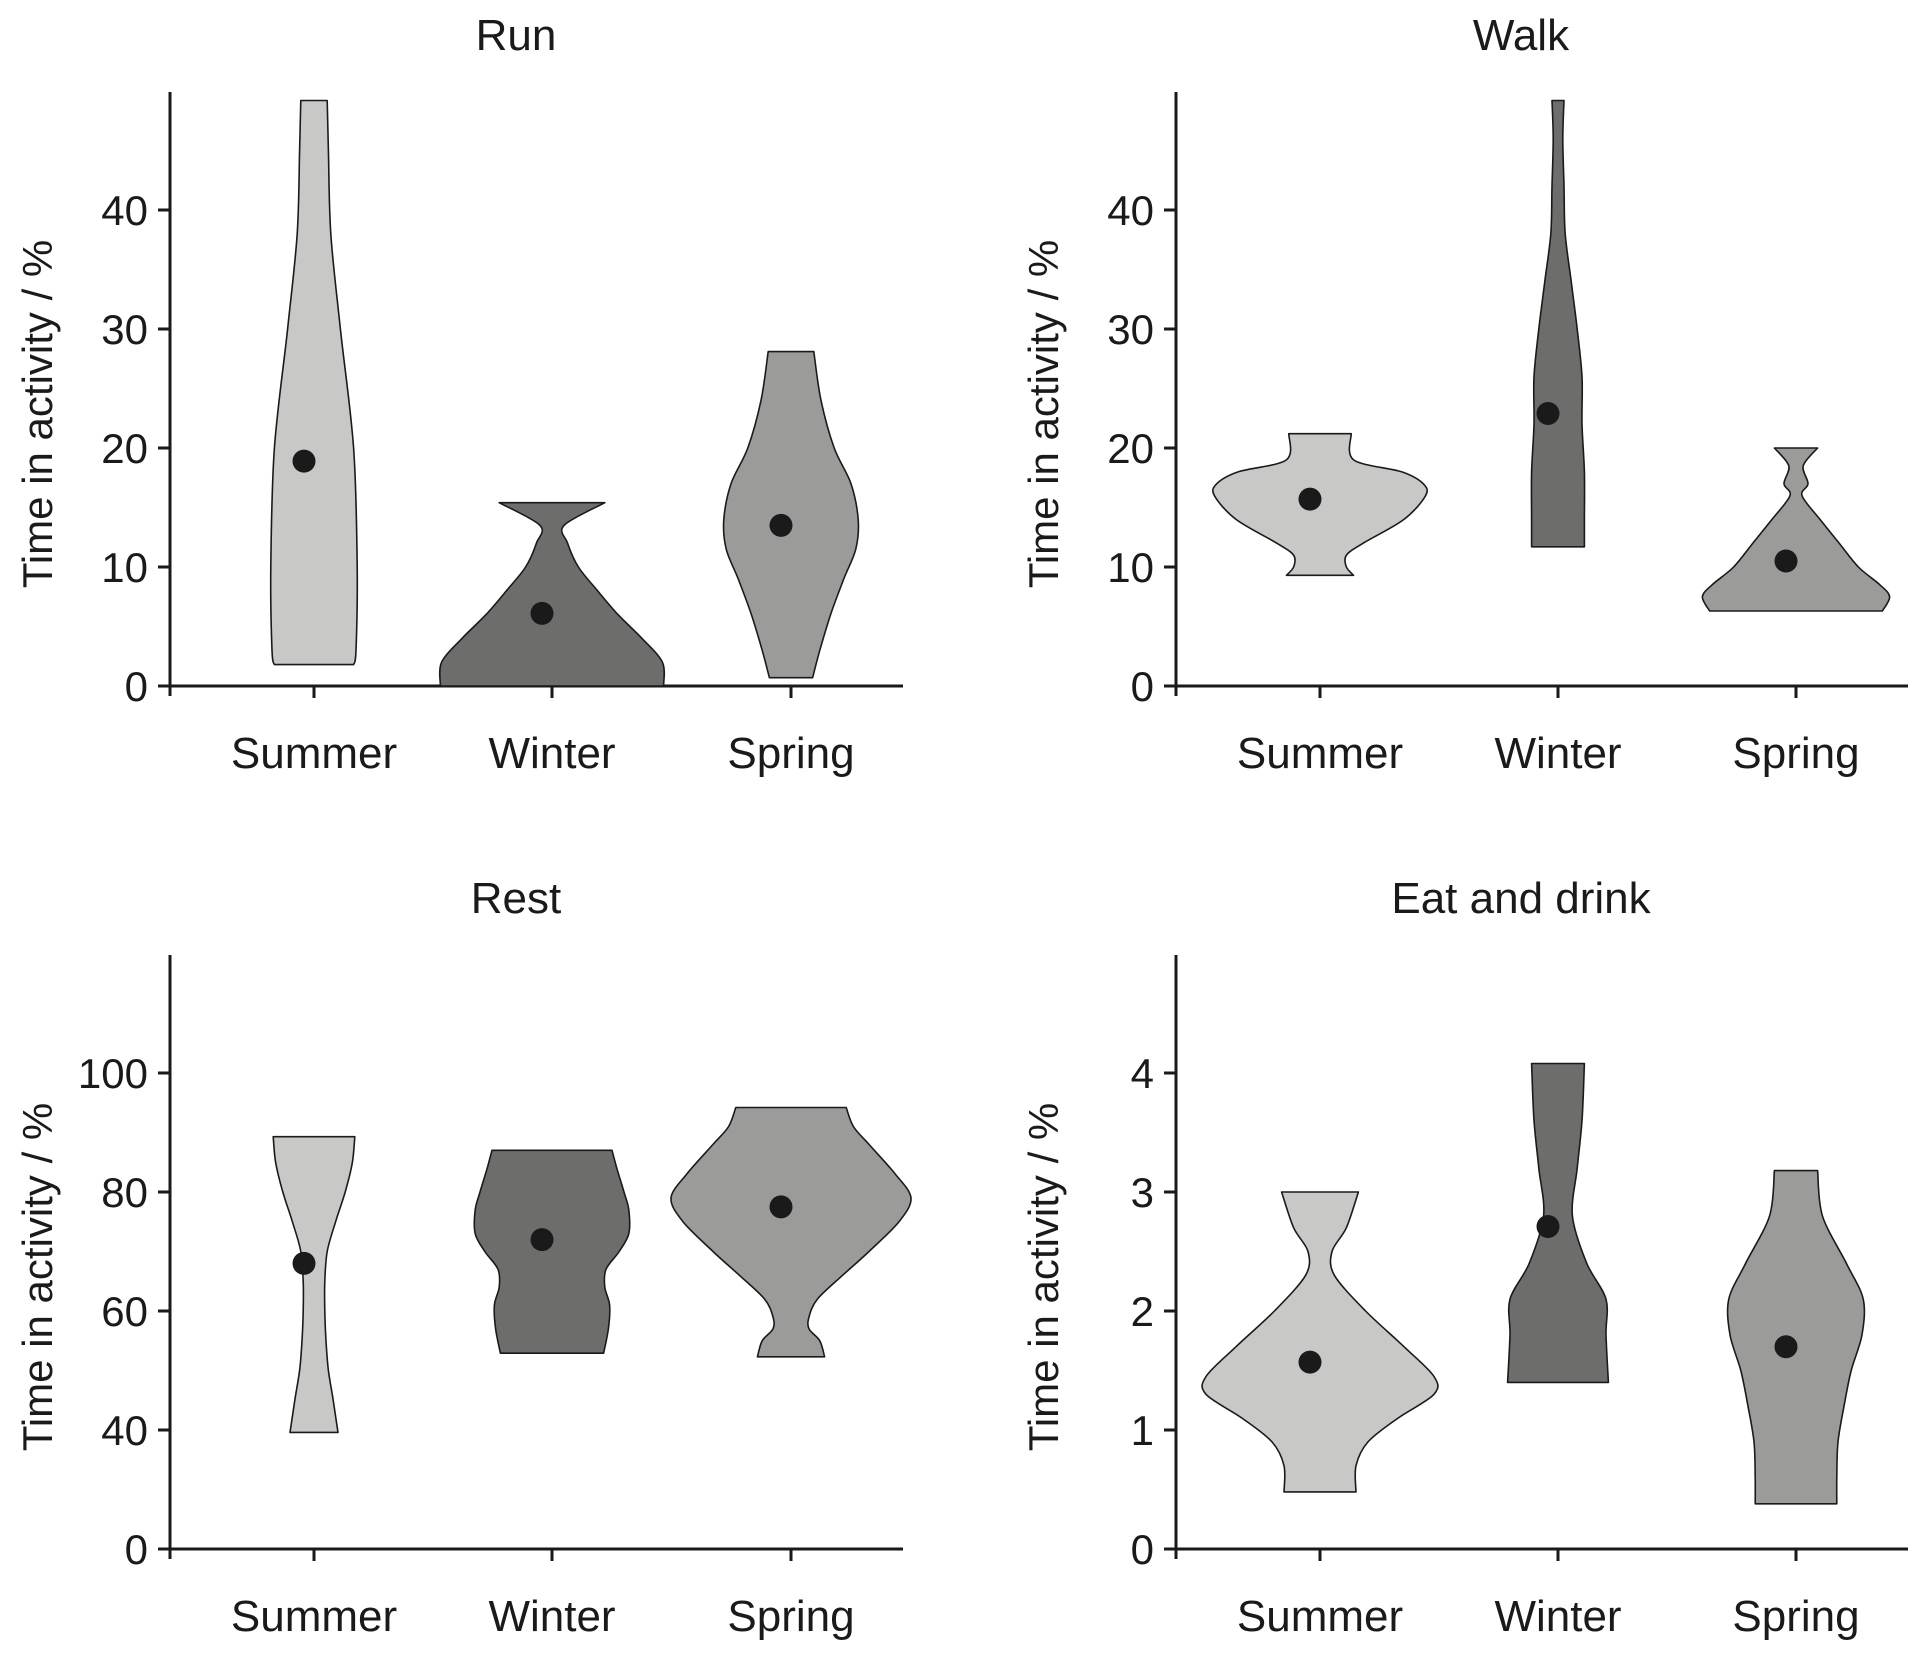 The image size is (1923, 1658). What do you see at coordinates (516, 898) in the screenshot?
I see `rest-title: Rest` at bounding box center [516, 898].